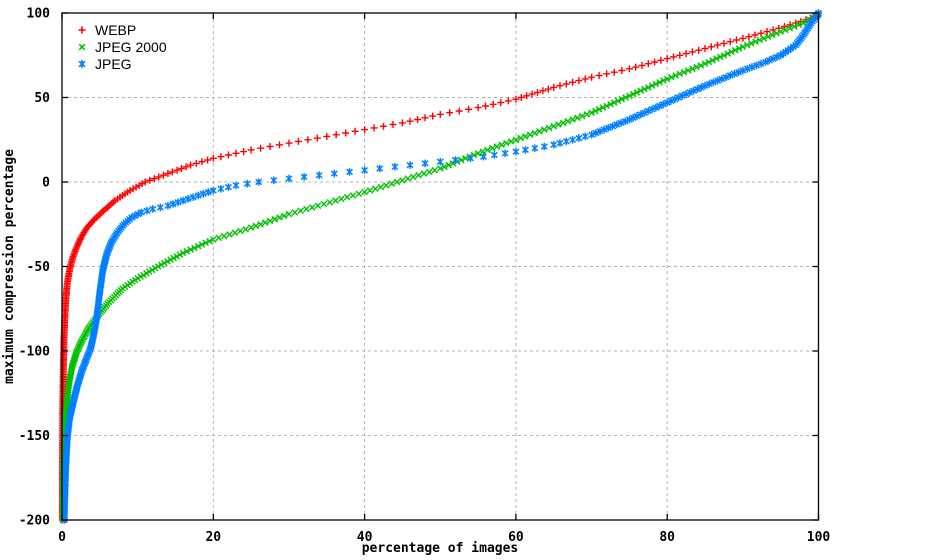  What do you see at coordinates (46, 183) in the screenshot?
I see `y-tick-label-0: 0` at bounding box center [46, 183].